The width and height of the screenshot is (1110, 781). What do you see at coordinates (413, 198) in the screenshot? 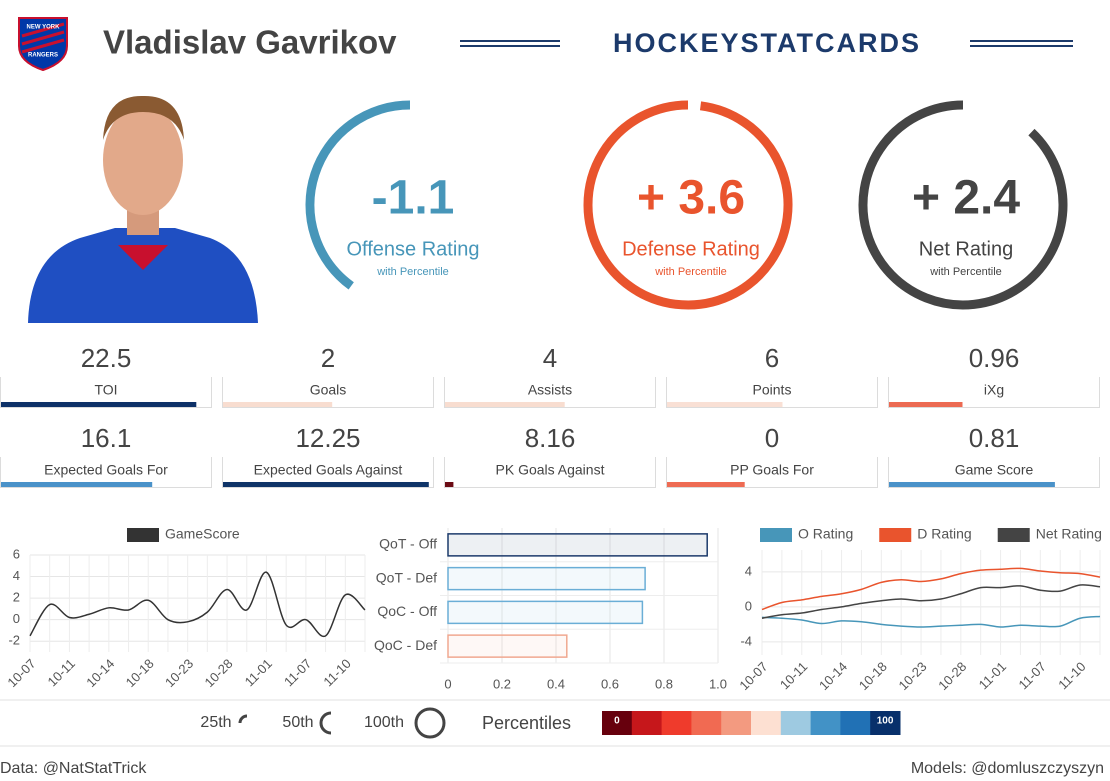
I see `rating-value: -1.1` at bounding box center [413, 198].